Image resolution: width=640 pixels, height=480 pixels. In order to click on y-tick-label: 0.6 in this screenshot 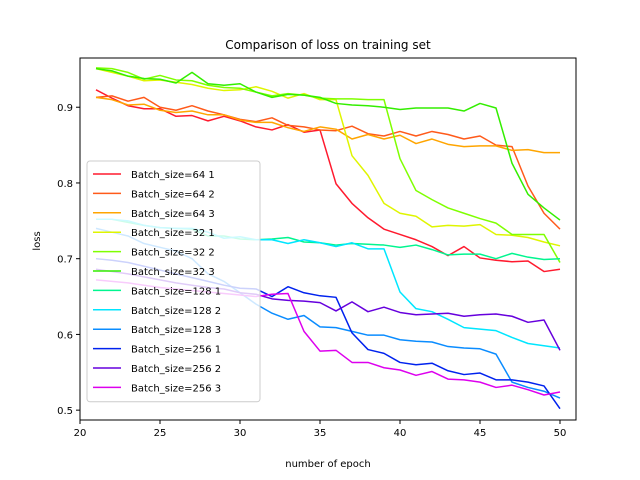, I will do `click(65, 335)`.